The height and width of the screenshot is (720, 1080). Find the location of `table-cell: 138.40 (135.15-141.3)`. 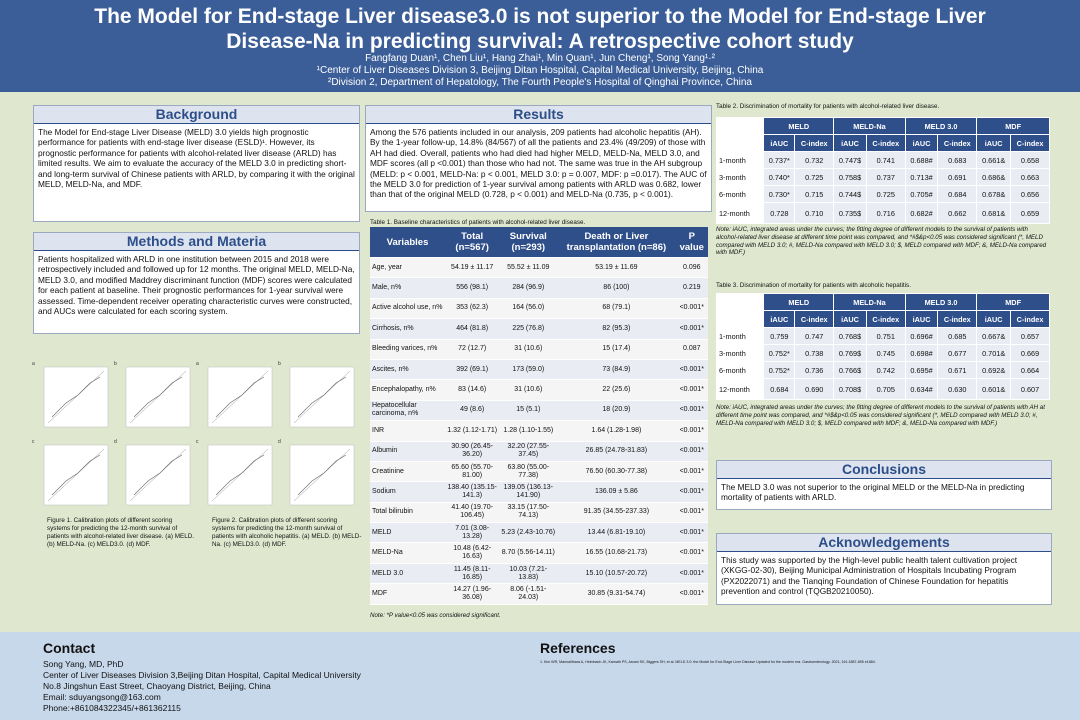

table-cell: 138.40 (135.15-141.3) is located at coordinates (472, 492).